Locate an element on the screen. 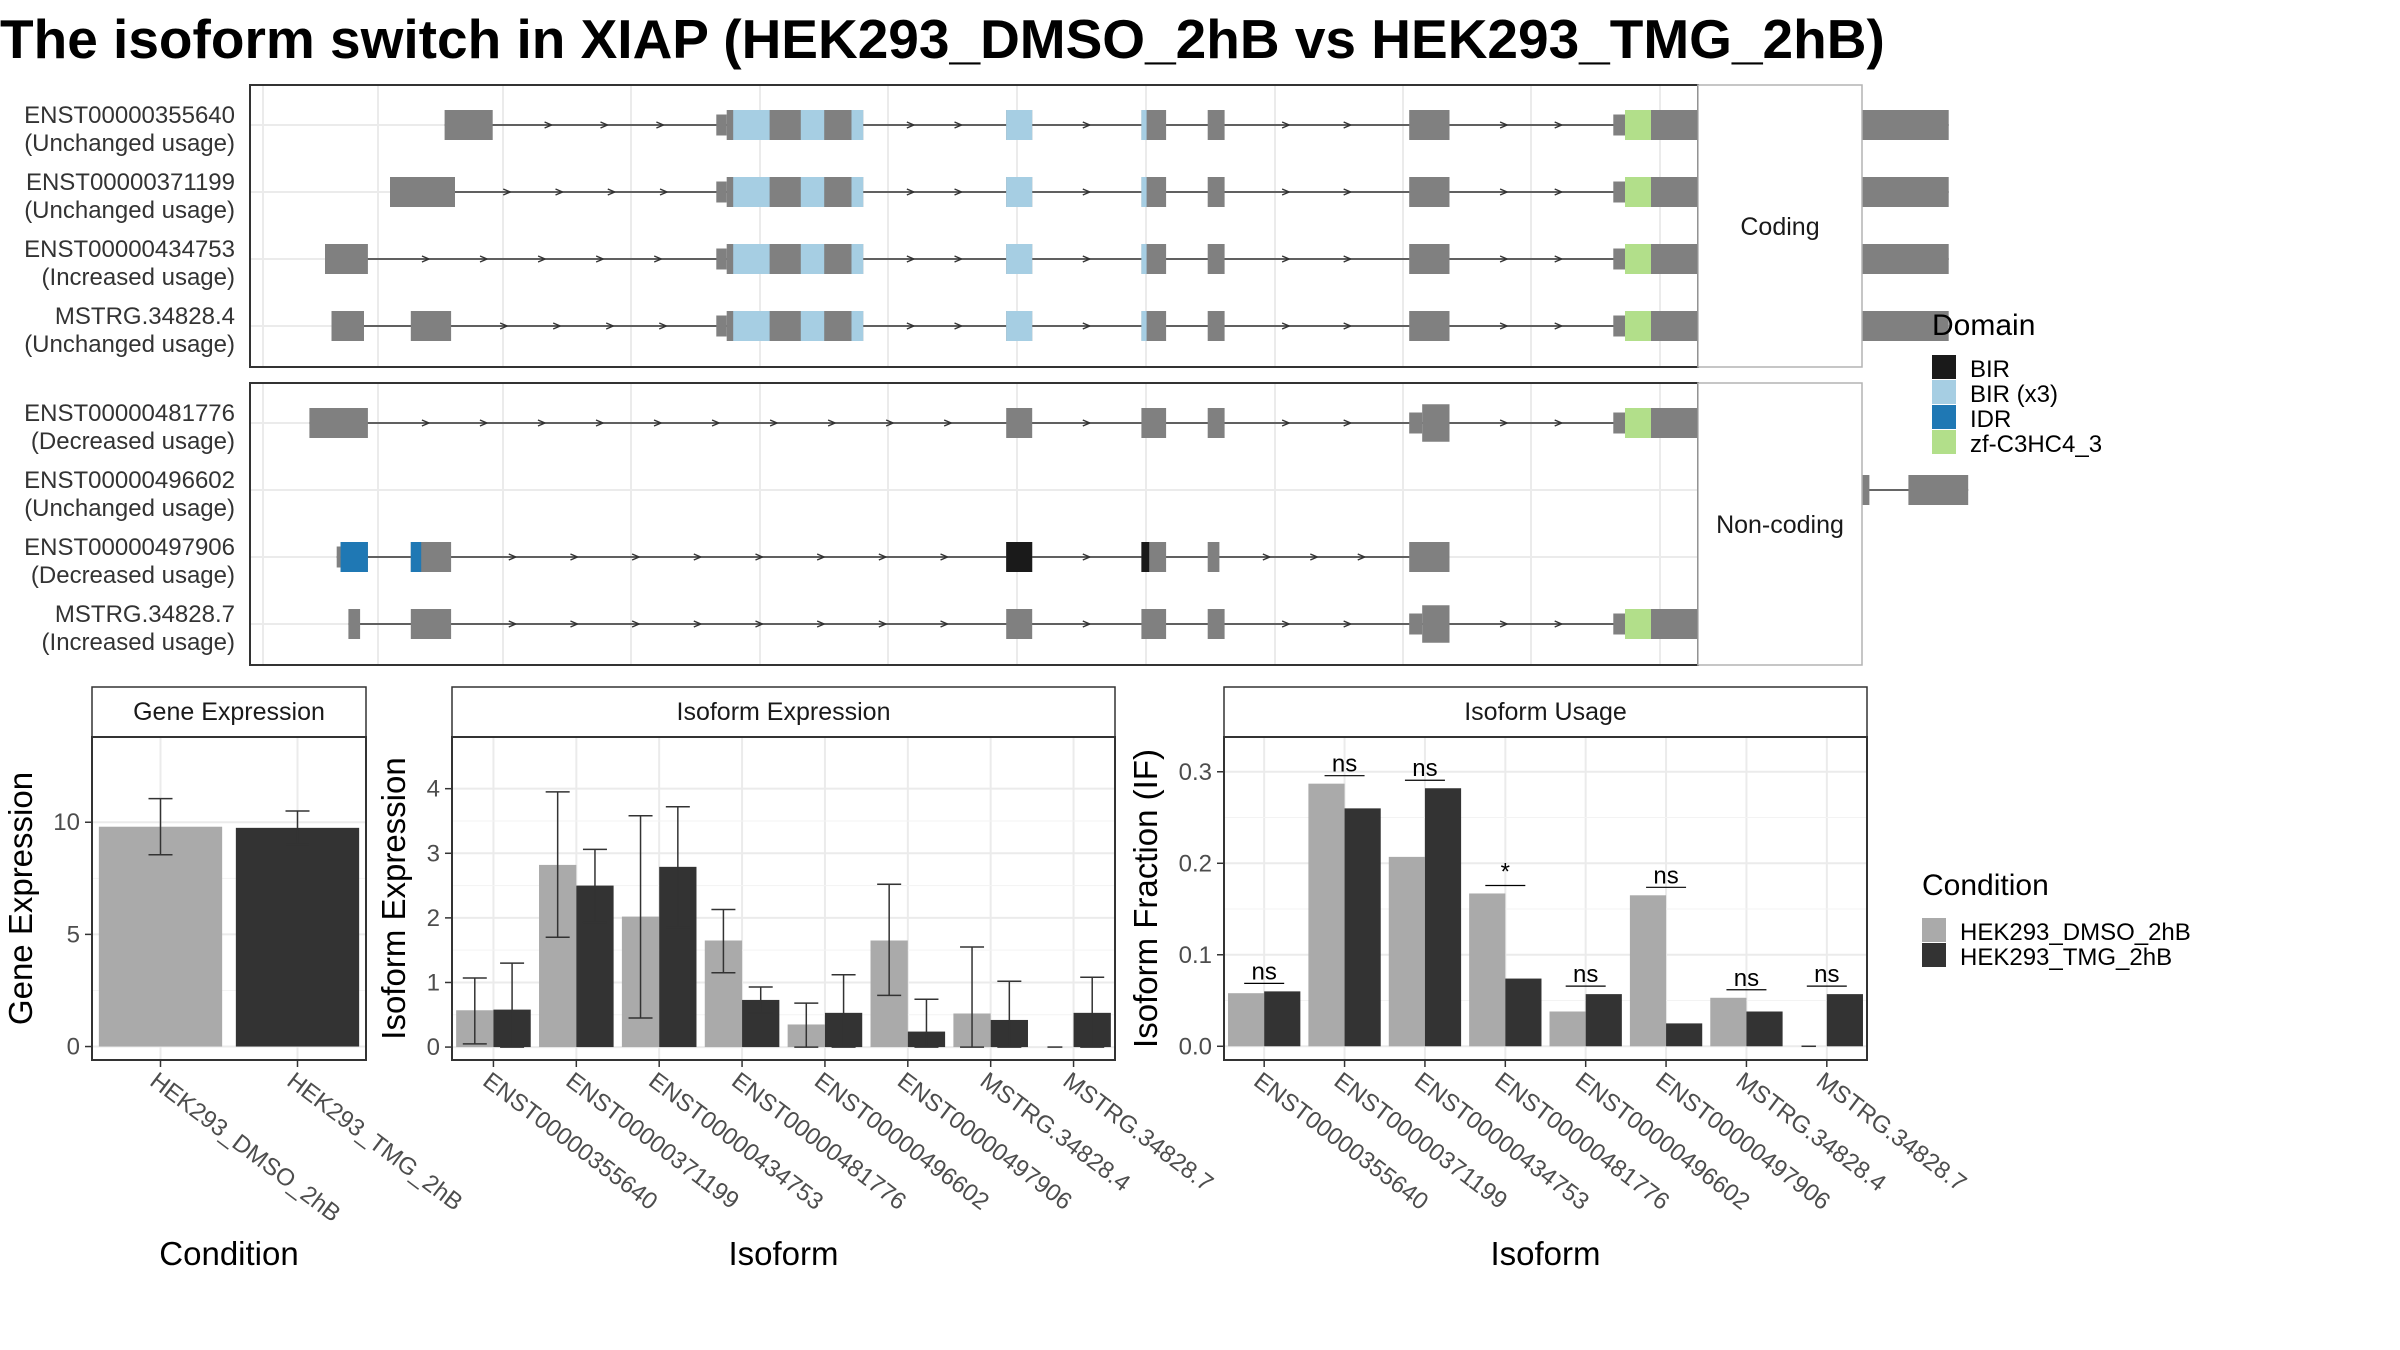 Image resolution: width=2400 pixels, height=1350 pixels. x-axis-title: Isoform is located at coordinates (783, 1253).